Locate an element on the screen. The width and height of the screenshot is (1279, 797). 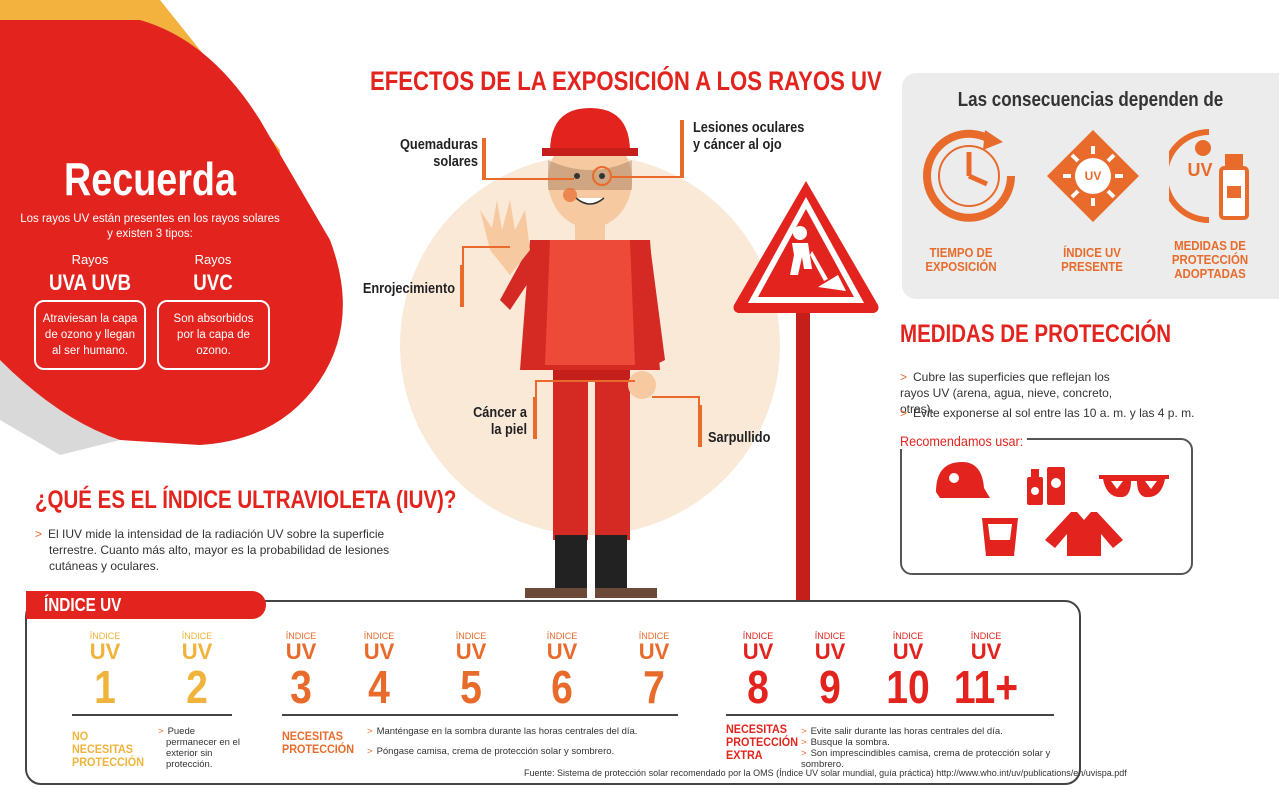
rays-label-2: Rayos is located at coordinates (213, 259).